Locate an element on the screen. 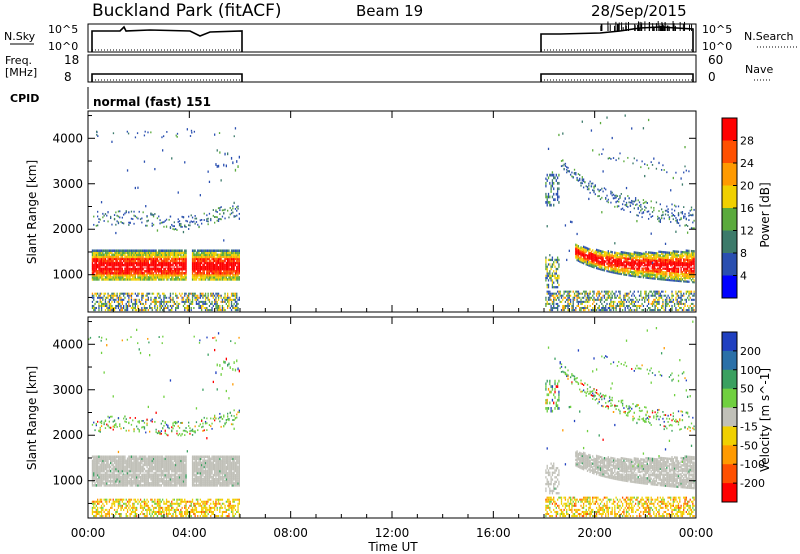 The width and height of the screenshot is (800, 554). nsky-tick-bottom: 10^0 is located at coordinates (63, 46).